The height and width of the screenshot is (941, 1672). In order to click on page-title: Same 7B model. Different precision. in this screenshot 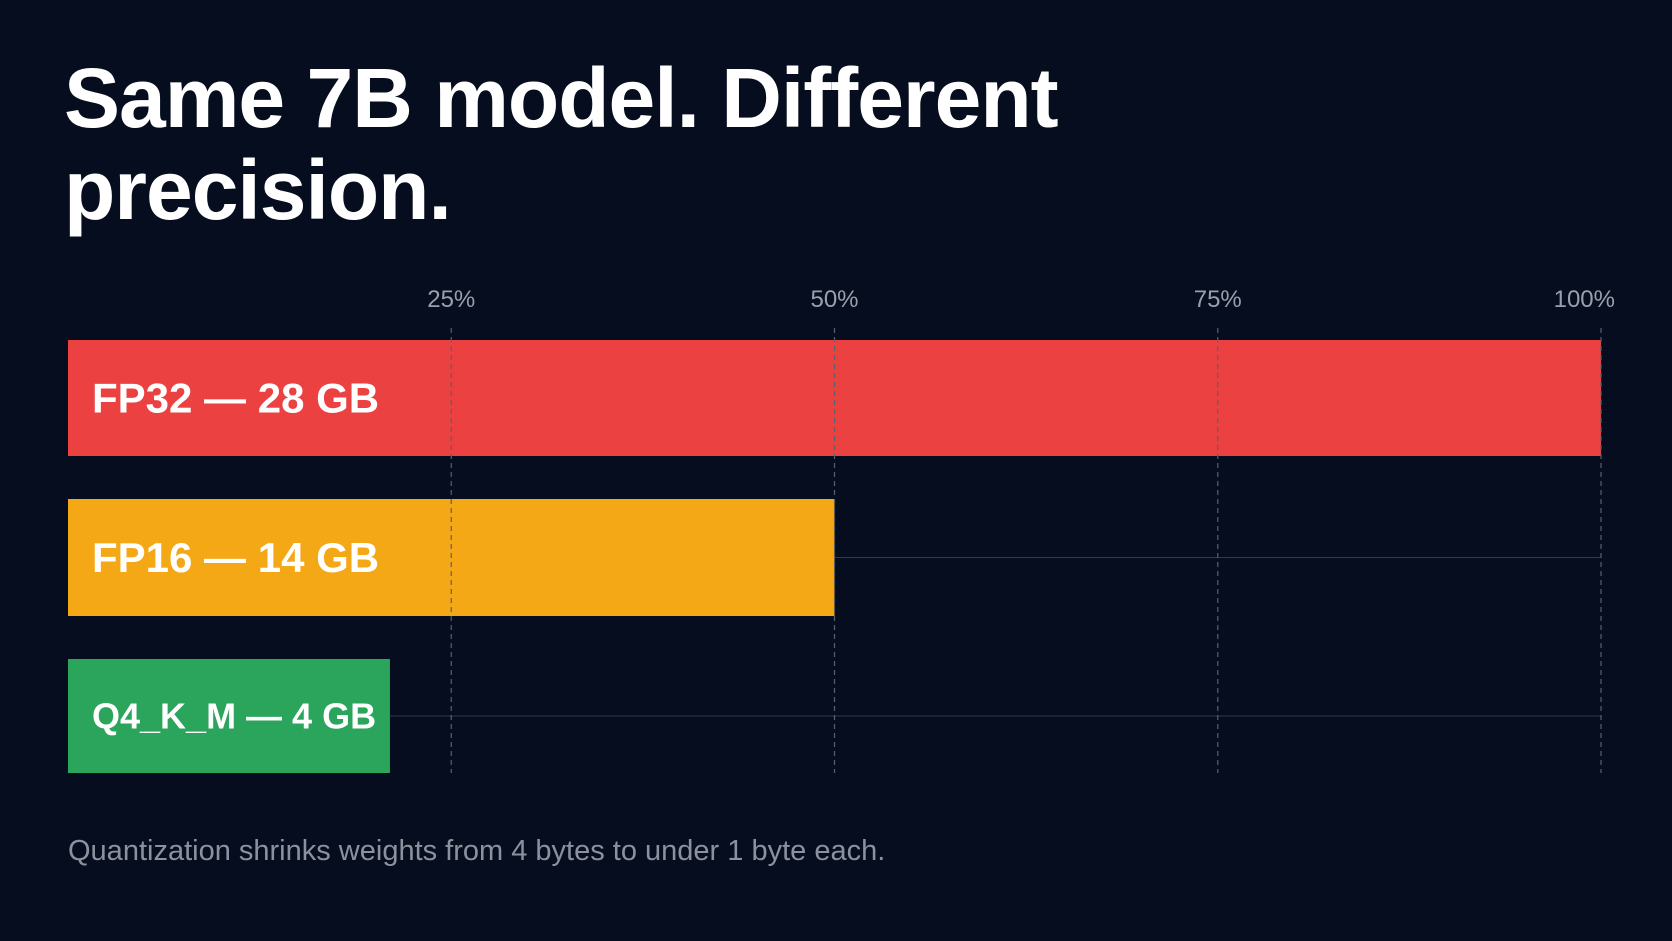, I will do `click(561, 144)`.